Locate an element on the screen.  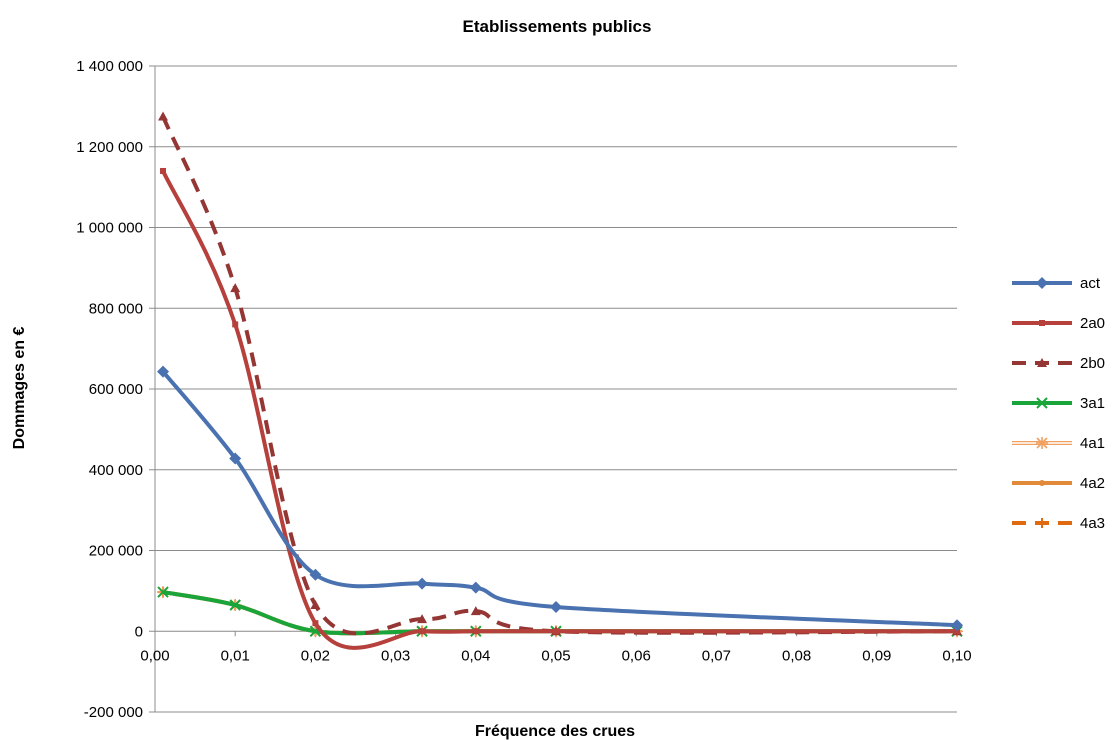
chart-title: Etablissements publics is located at coordinates (557, 26).